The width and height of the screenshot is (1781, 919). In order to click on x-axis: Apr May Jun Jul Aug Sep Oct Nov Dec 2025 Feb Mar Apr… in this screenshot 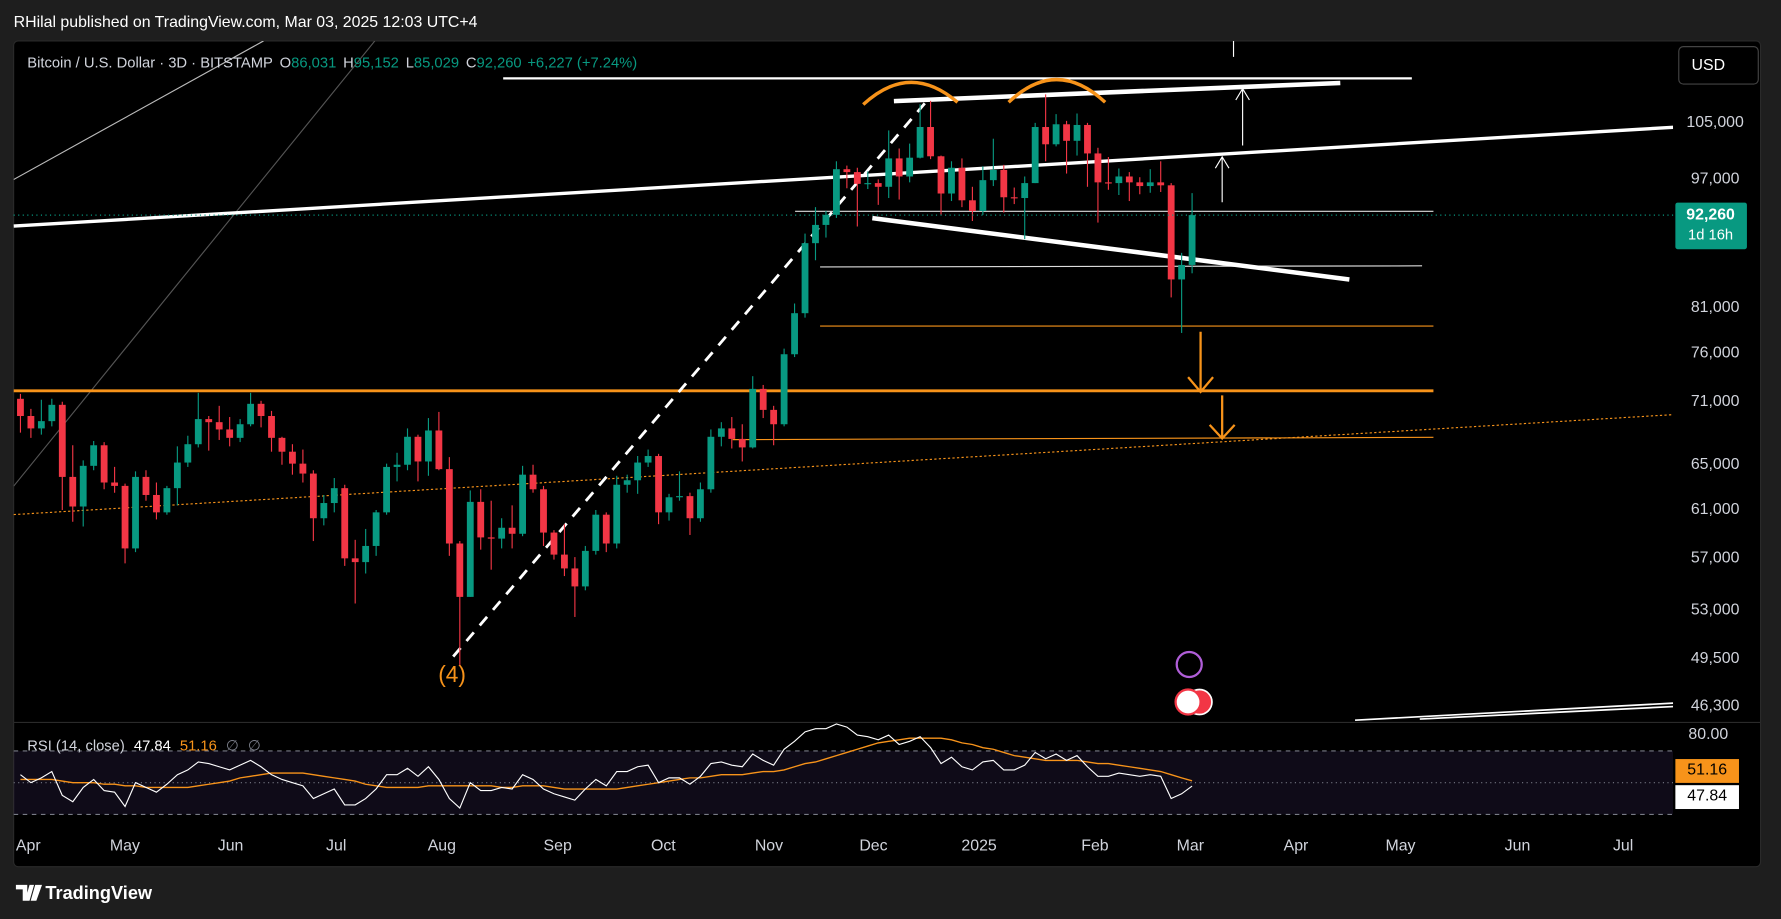, I will do `click(824, 845)`.